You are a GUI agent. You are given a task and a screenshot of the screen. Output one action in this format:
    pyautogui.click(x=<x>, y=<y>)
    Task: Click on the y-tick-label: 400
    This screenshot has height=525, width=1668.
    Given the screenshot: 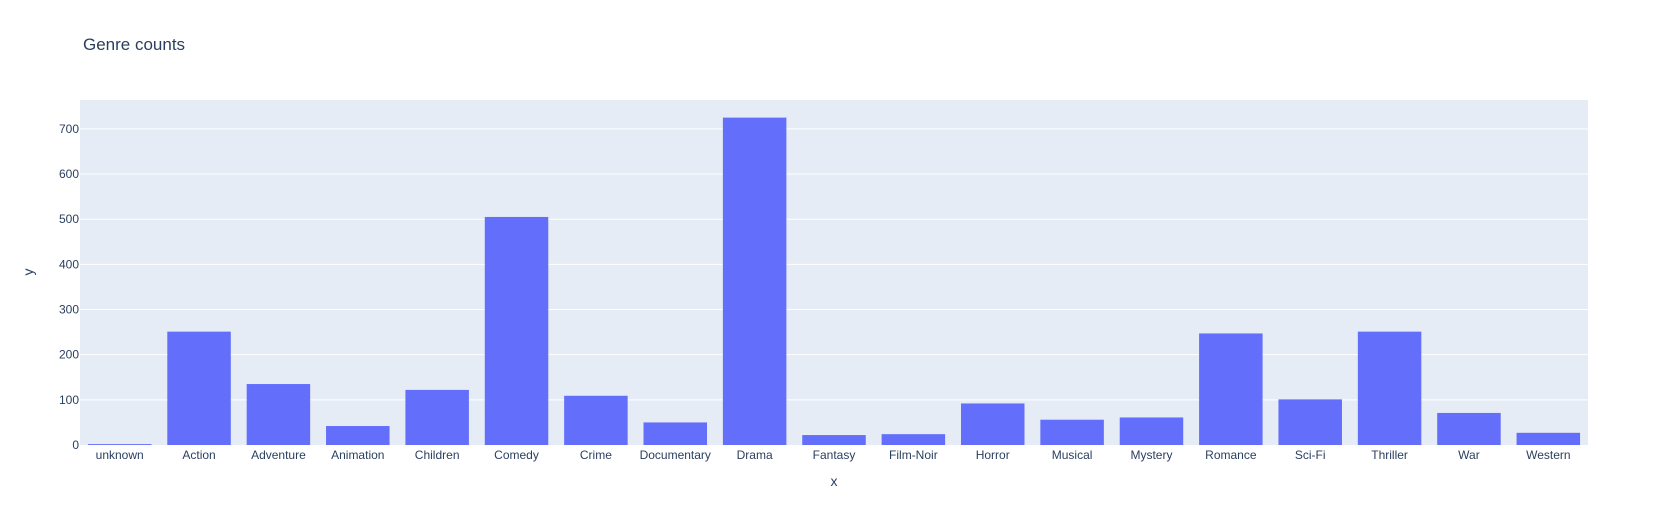 What is the action you would take?
    pyautogui.click(x=69, y=264)
    